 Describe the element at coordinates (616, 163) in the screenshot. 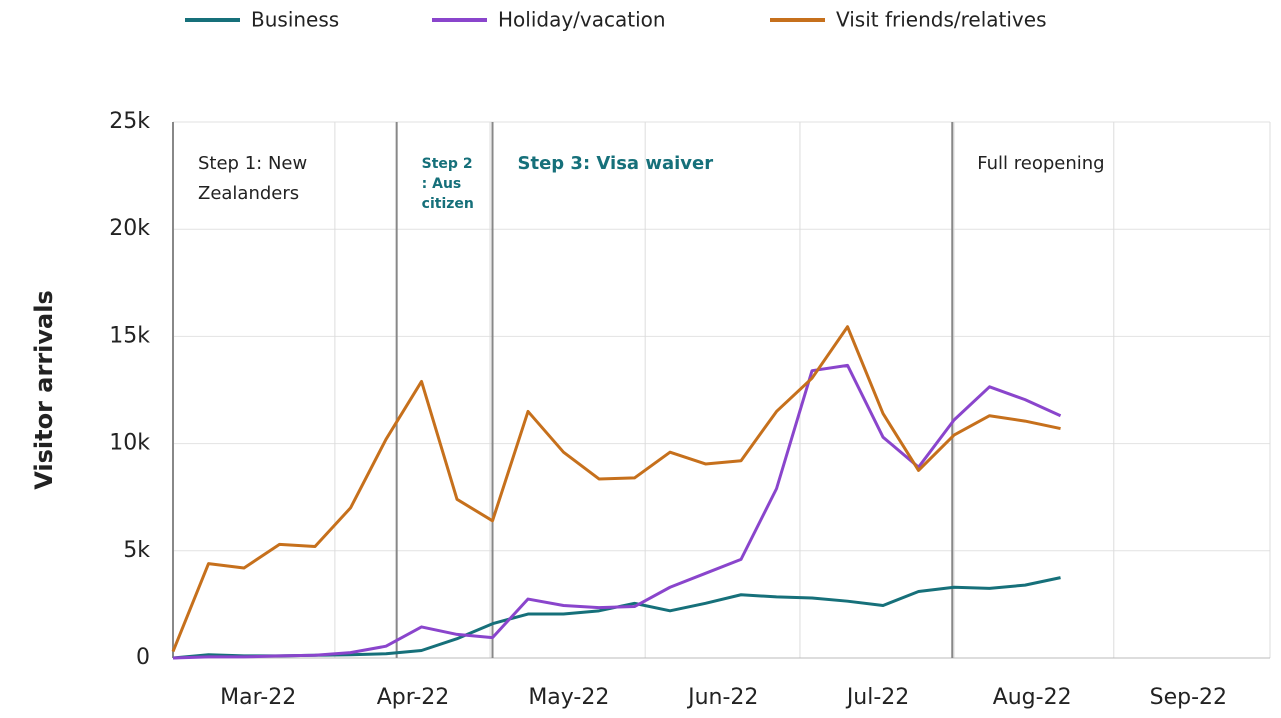

I see `annotation-text: Step 3: Visa waiver` at that location.